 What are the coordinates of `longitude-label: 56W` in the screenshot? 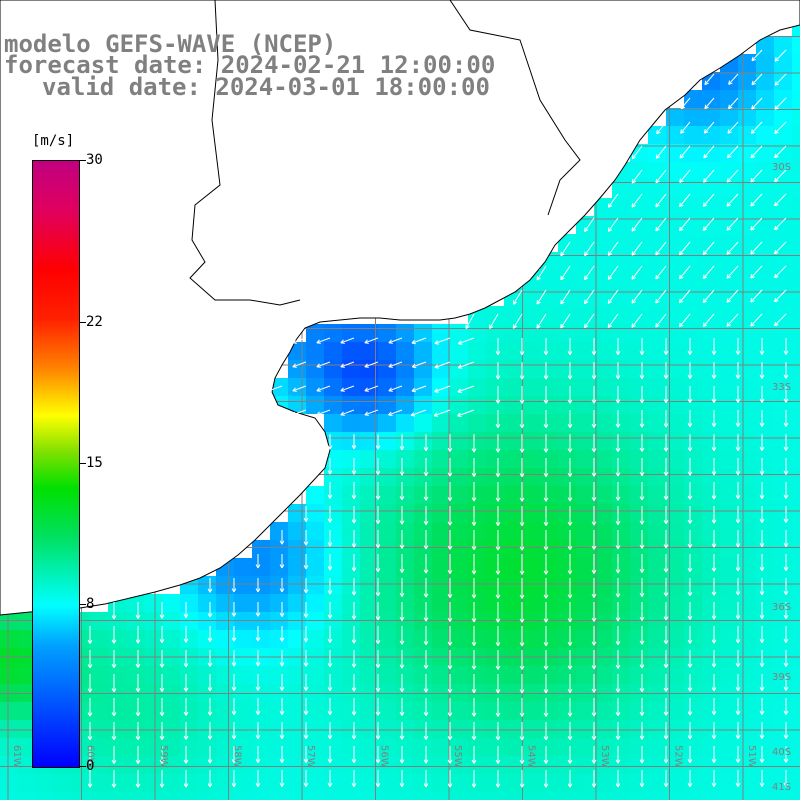 It's located at (384, 756).